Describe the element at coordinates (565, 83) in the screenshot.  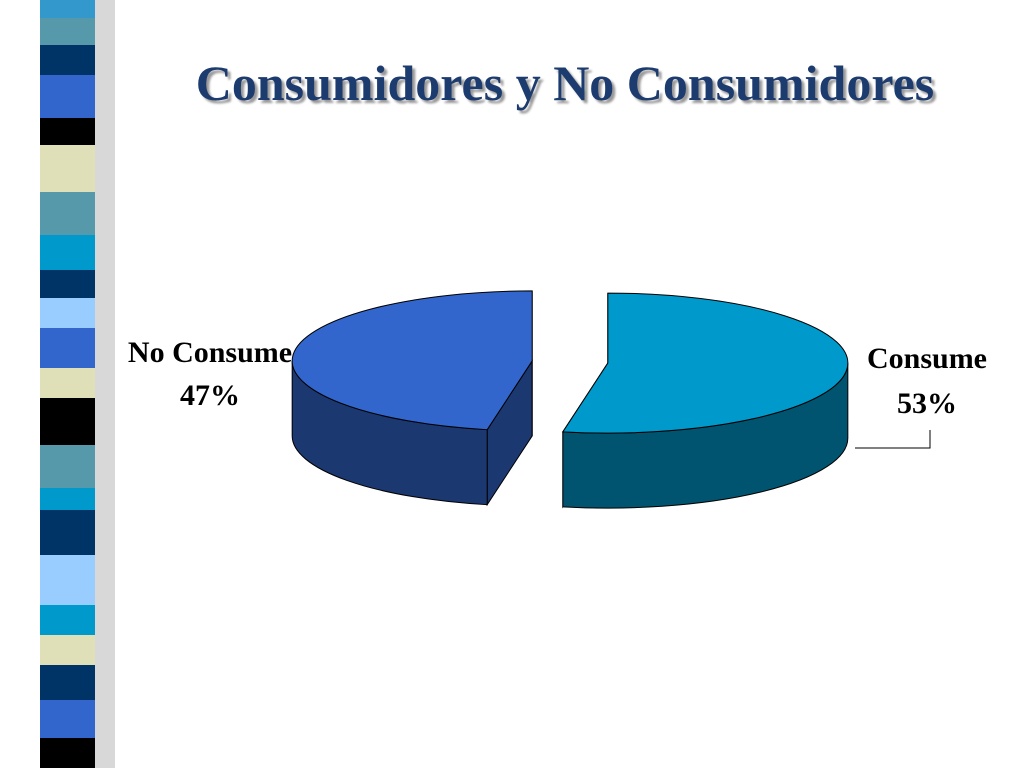
I see `chart-title: Consumidores y No Consumidores` at that location.